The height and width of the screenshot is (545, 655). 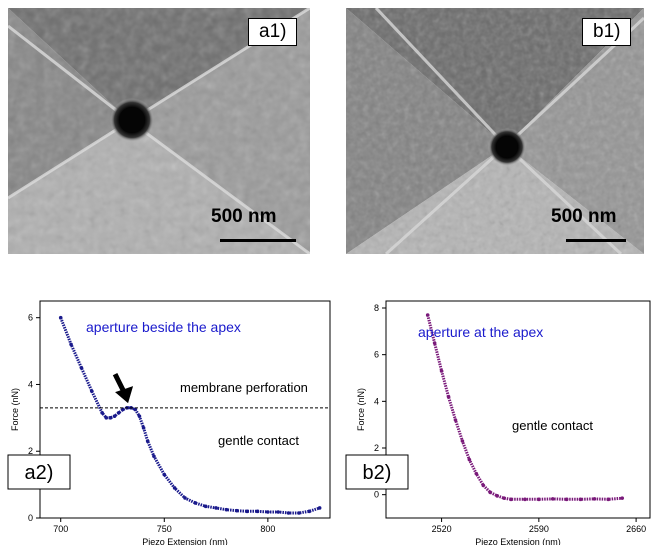 I want to click on x-tick-label: 2520, so click(x=442, y=529).